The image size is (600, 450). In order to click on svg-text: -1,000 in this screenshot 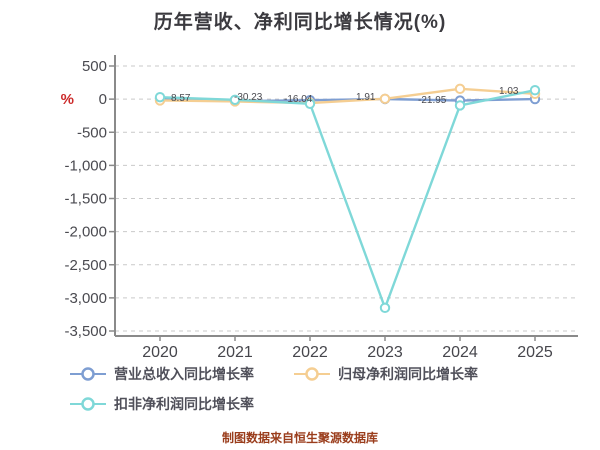, I will do `click(85, 165)`.